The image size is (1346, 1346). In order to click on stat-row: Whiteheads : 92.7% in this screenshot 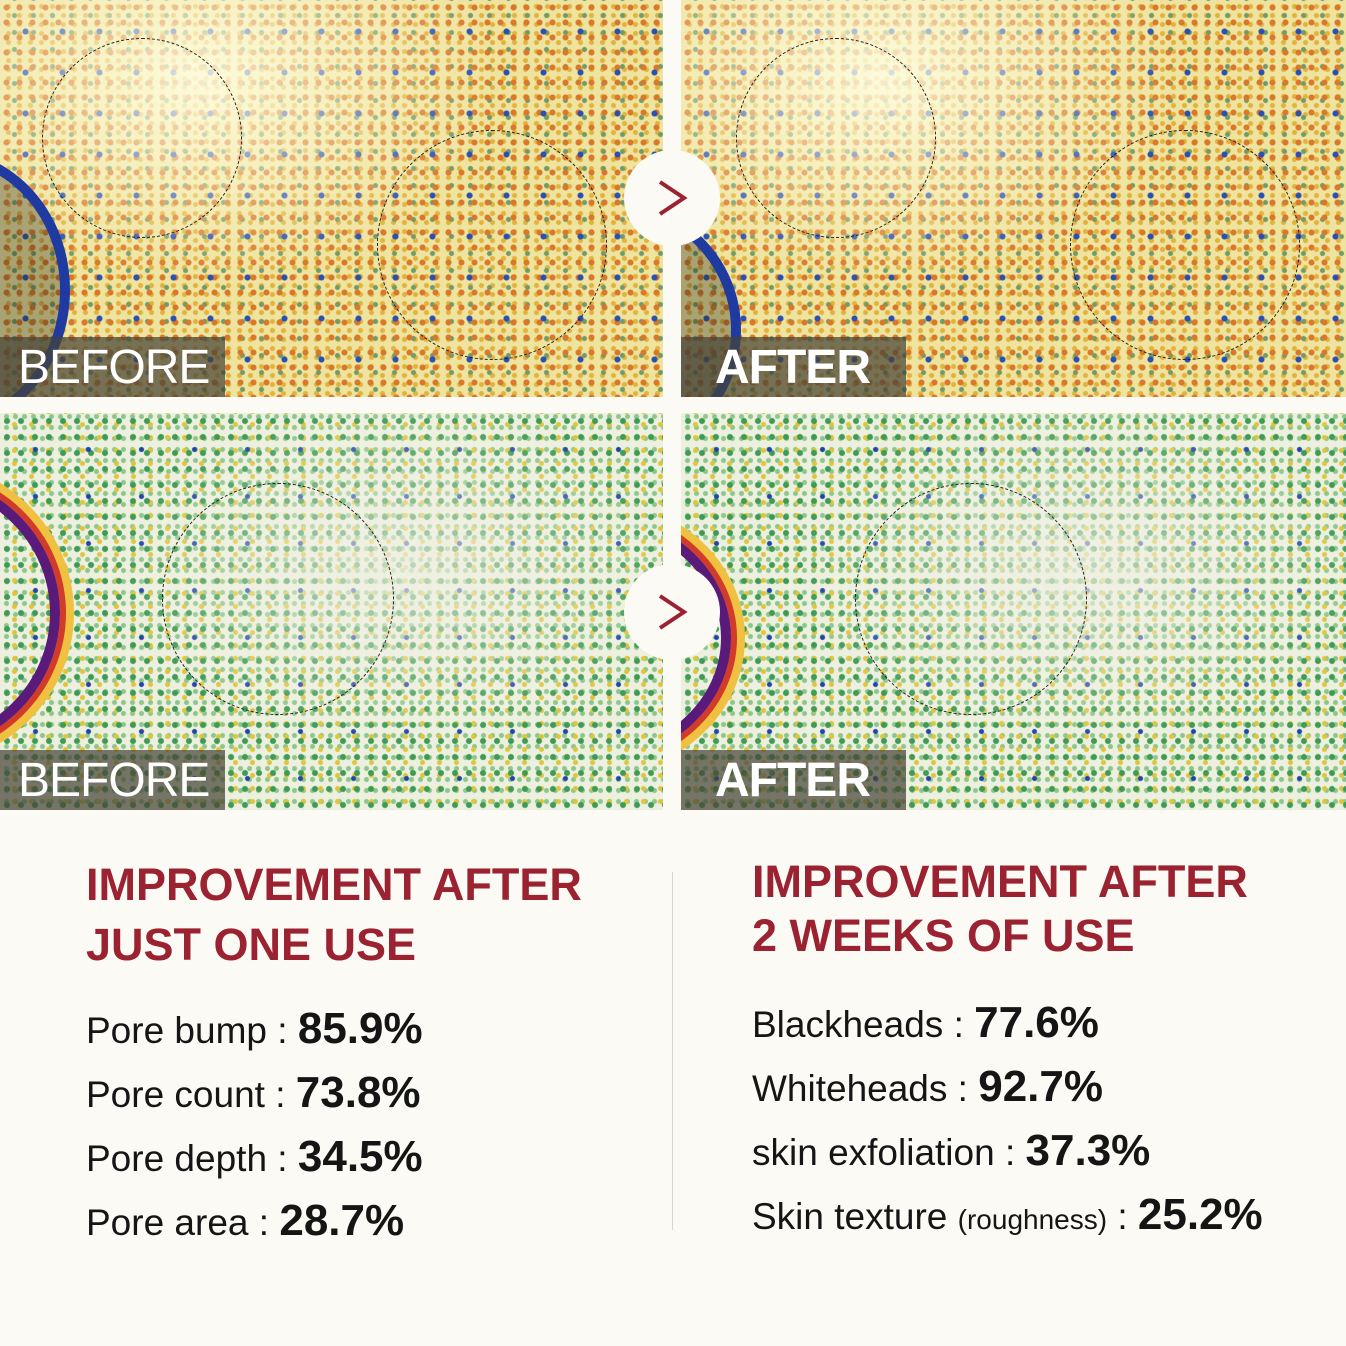, I will do `click(927, 1086)`.